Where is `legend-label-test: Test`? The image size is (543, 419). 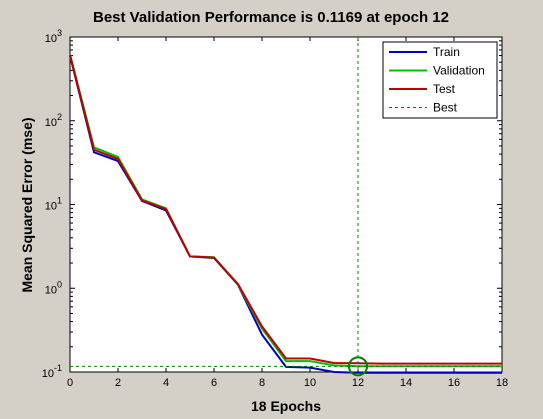 legend-label-test: Test is located at coordinates (444, 89).